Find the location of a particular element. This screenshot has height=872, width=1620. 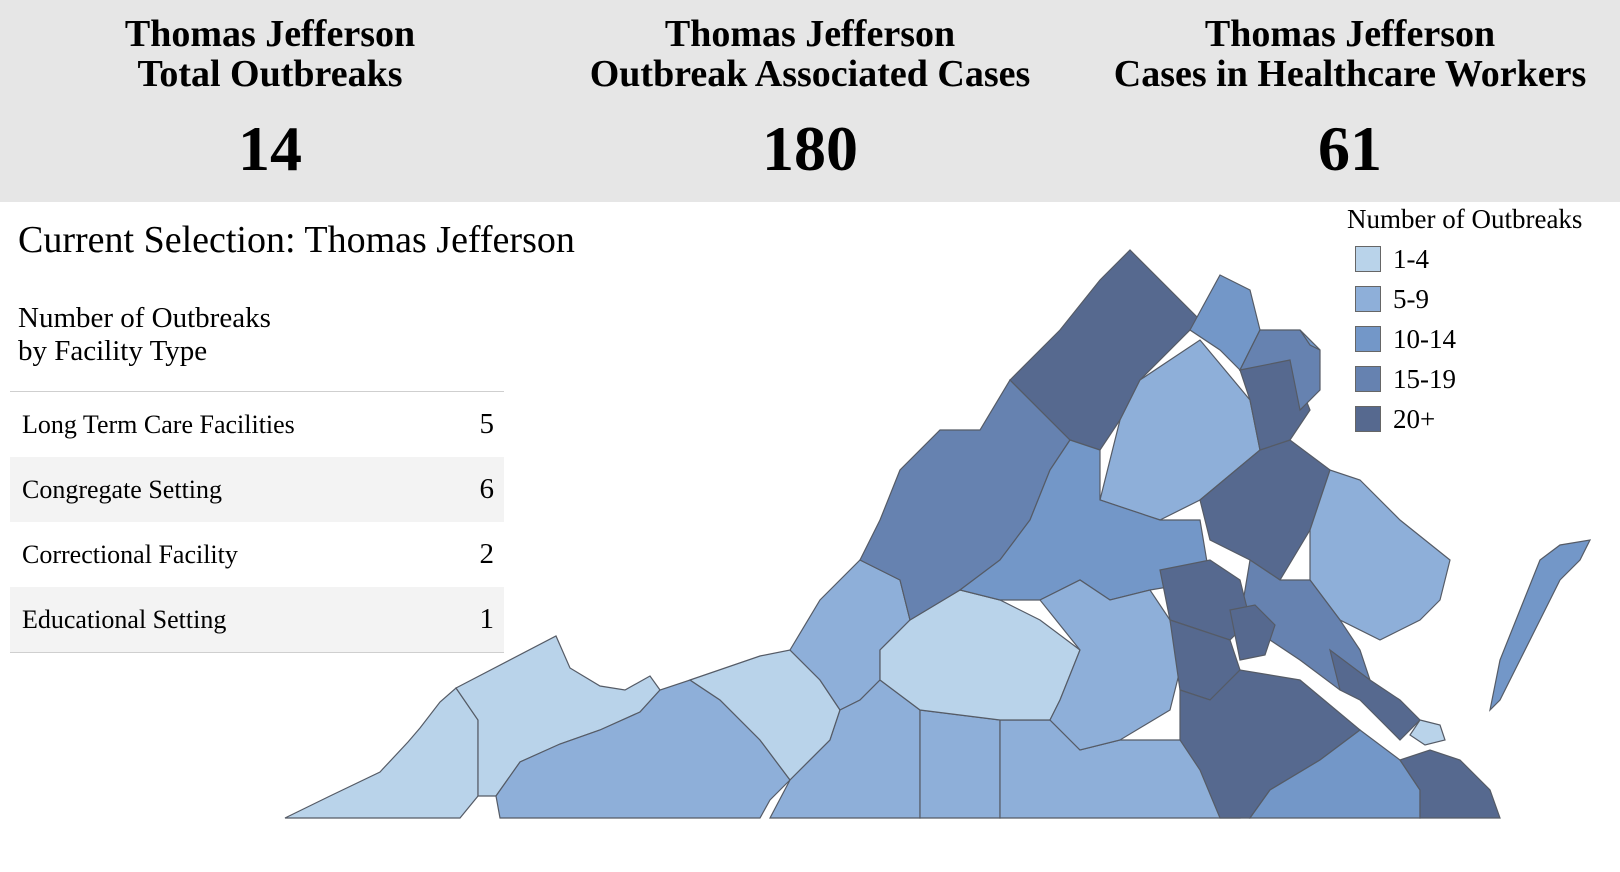

stat-title: Thomas Jefferson Total Outbreaks is located at coordinates (270, 54).